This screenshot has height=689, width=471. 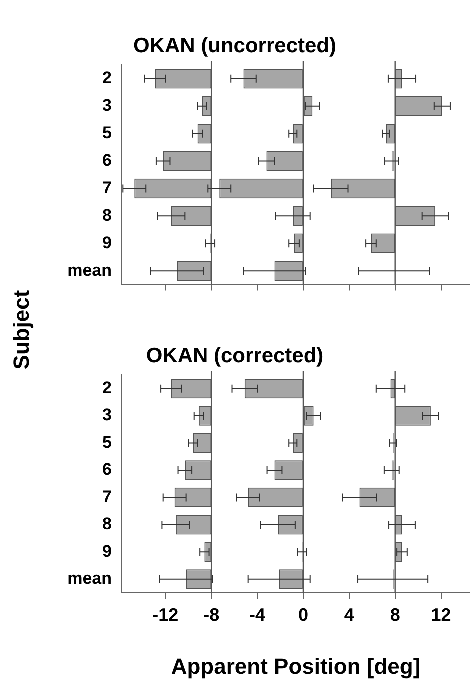 I want to click on x-tick-label: -12, so click(x=165, y=614).